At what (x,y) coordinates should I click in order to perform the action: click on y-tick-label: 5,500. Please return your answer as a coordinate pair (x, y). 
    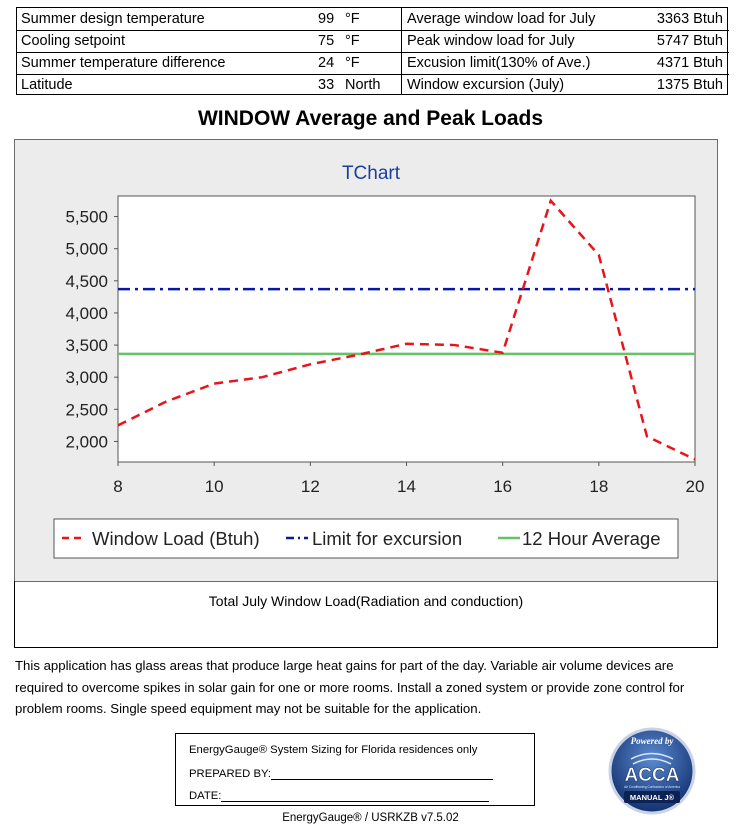
    Looking at the image, I should click on (86, 217).